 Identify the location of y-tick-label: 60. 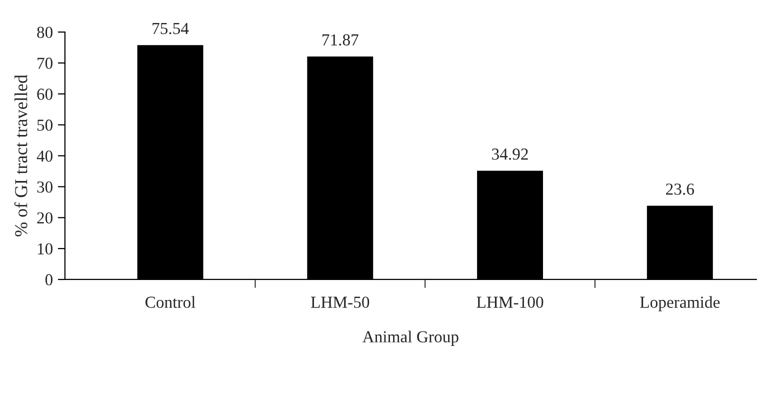
(44, 94).